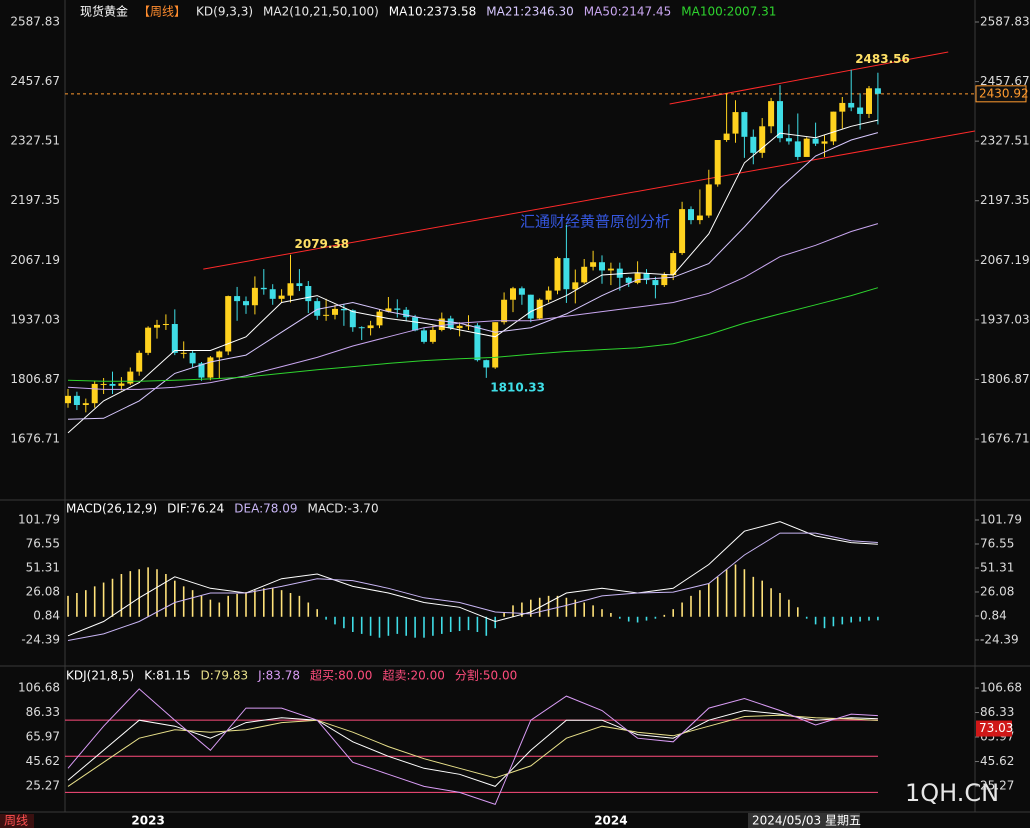  I want to click on price-annotation: 2483.56, so click(882, 59).